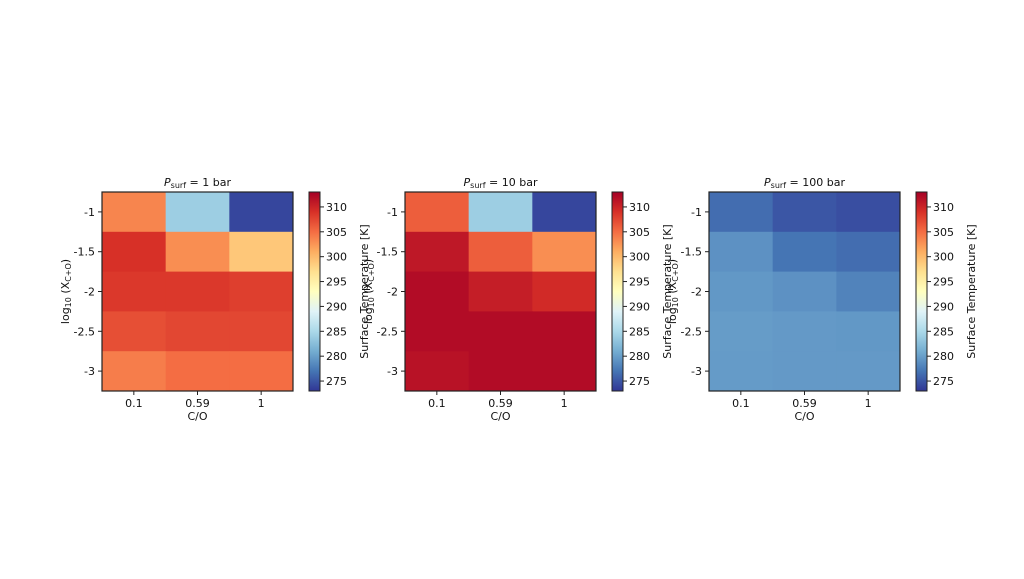 The height and width of the screenshot is (579, 1024). What do you see at coordinates (89, 212) in the screenshot?
I see `y-tick-label: -1` at bounding box center [89, 212].